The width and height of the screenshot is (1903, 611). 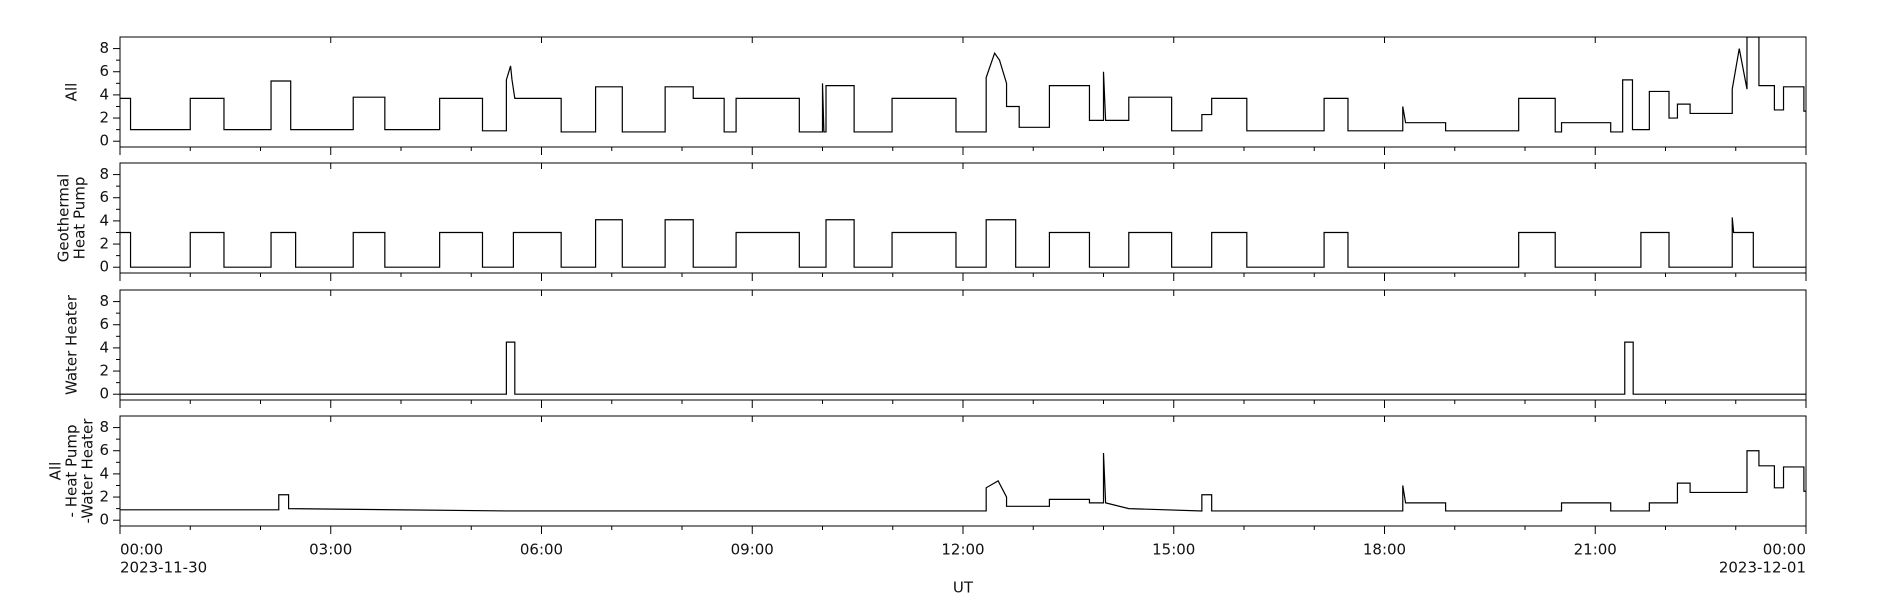 What do you see at coordinates (963, 588) in the screenshot?
I see `x-axis-label: UT` at bounding box center [963, 588].